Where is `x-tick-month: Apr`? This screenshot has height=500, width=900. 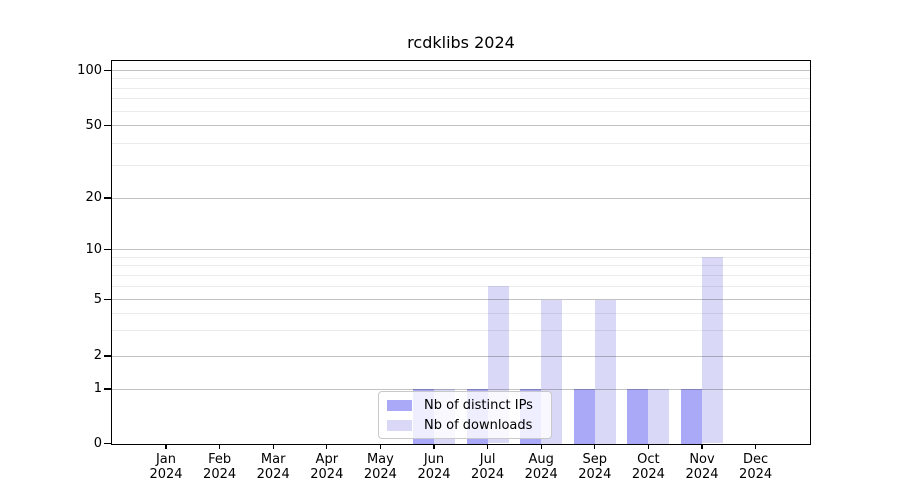 x-tick-month: Apr is located at coordinates (327, 459).